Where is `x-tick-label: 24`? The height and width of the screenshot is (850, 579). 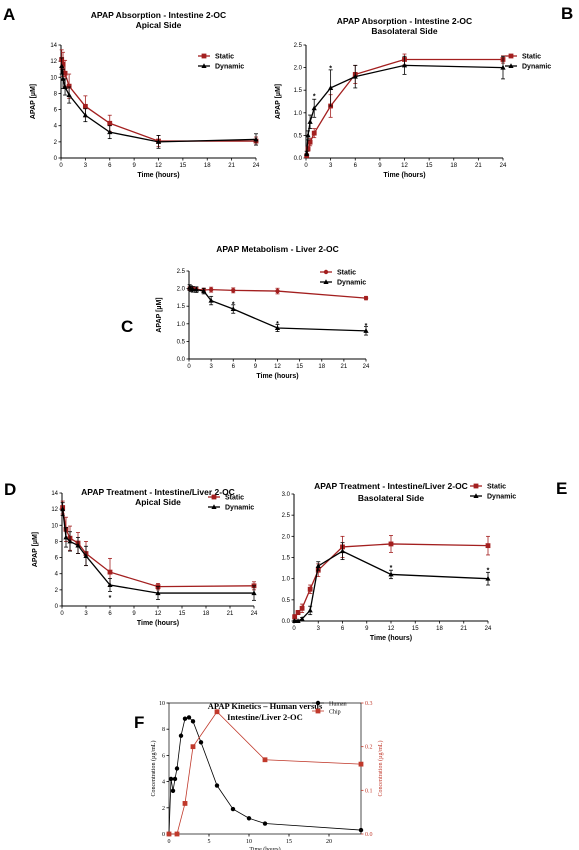 x-tick-label: 24 is located at coordinates (256, 166).